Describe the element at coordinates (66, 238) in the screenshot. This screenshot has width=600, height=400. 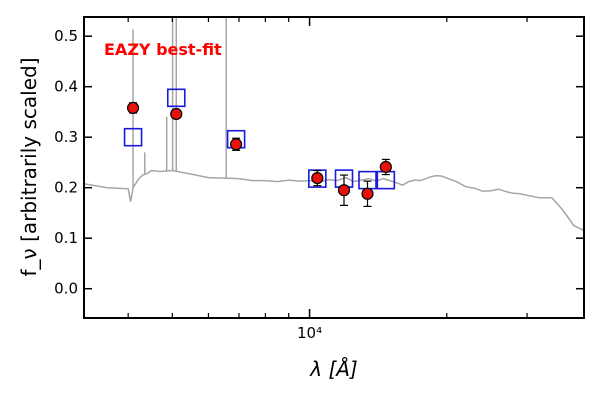
I see `y-tick-label: 0.1` at that location.